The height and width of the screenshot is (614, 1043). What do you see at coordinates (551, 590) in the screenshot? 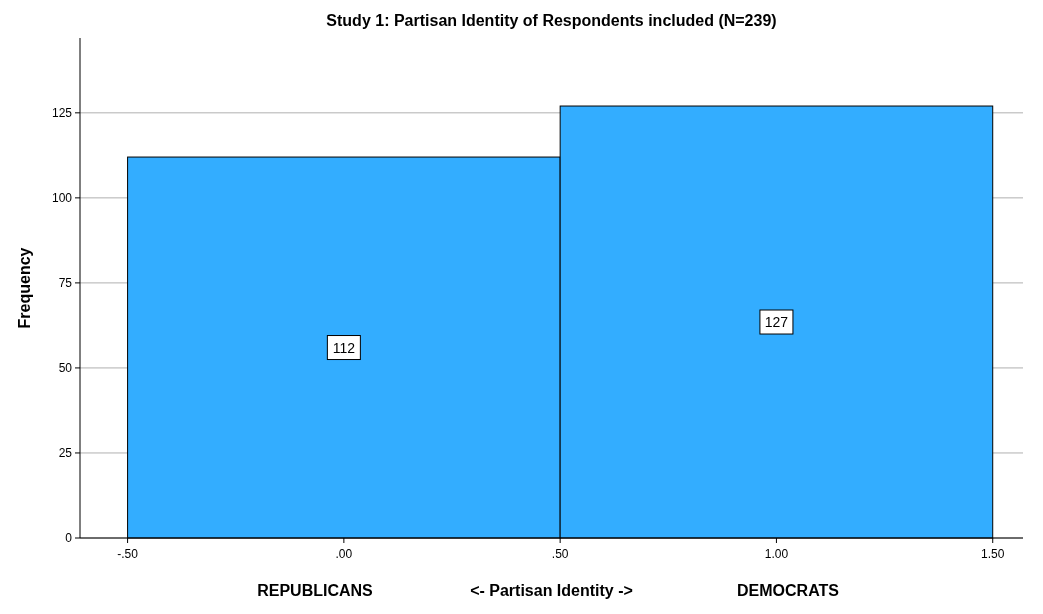
I see `x-axis-title: <- Partisan Identity ->` at bounding box center [551, 590].